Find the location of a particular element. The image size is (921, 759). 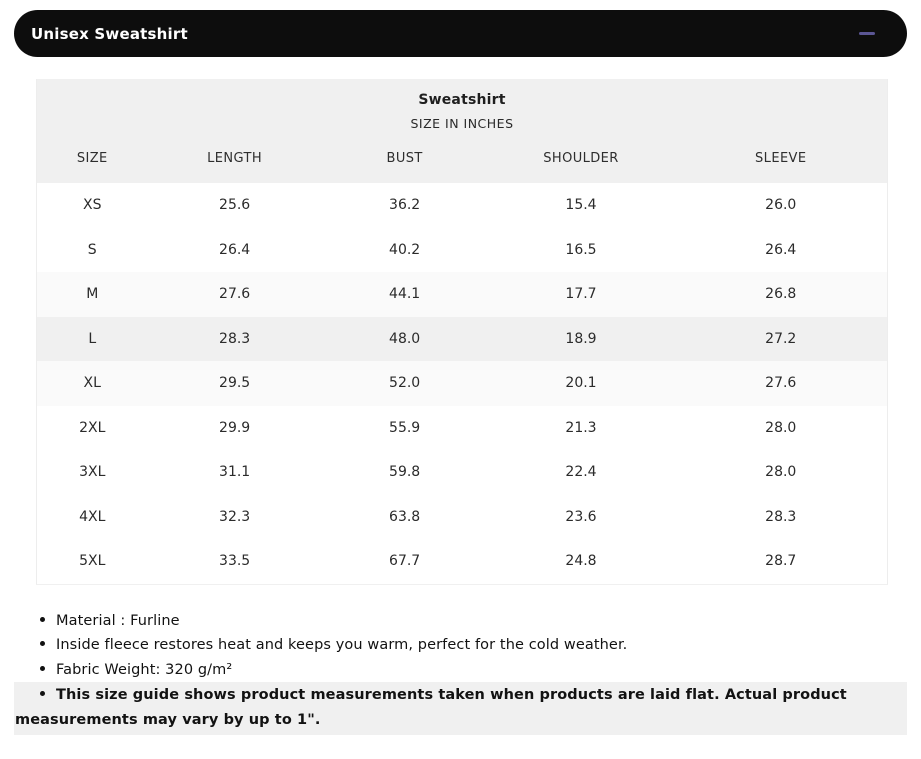

cell-bust: 63.8 is located at coordinates (405, 516).